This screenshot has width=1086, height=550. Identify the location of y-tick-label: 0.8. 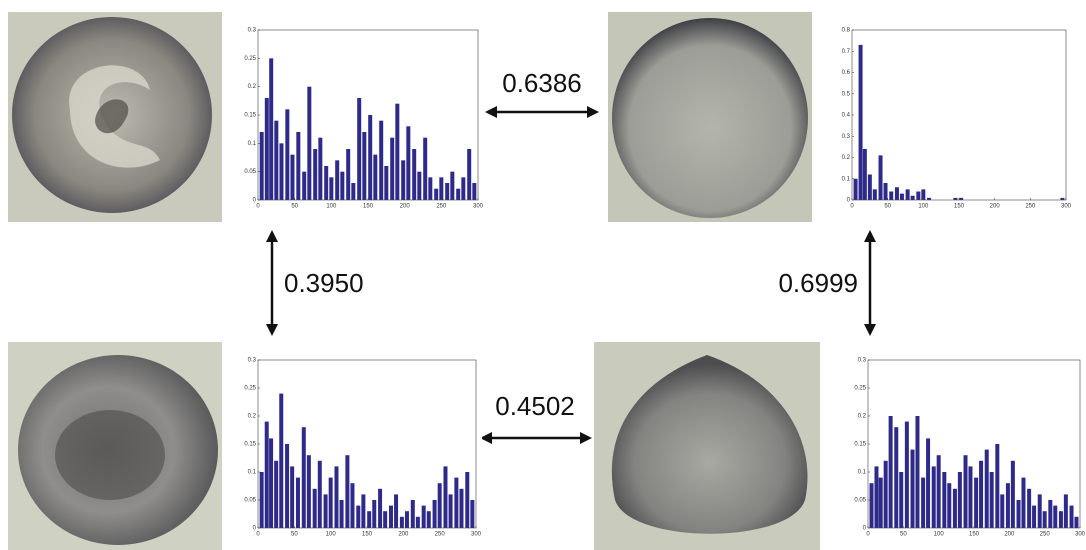
(846, 31).